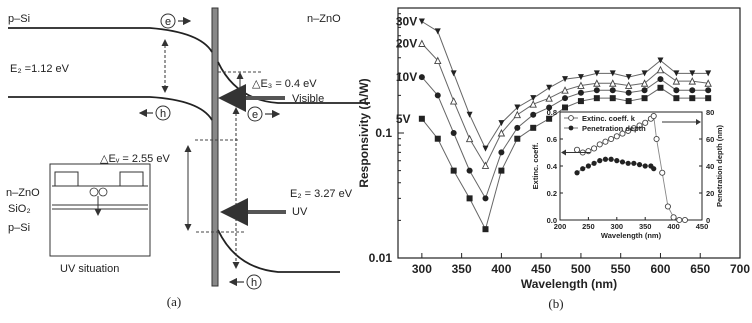 This screenshot has width=752, height=323. Describe the element at coordinates (174, 301) in the screenshot. I see `caption-a: (a)` at that location.